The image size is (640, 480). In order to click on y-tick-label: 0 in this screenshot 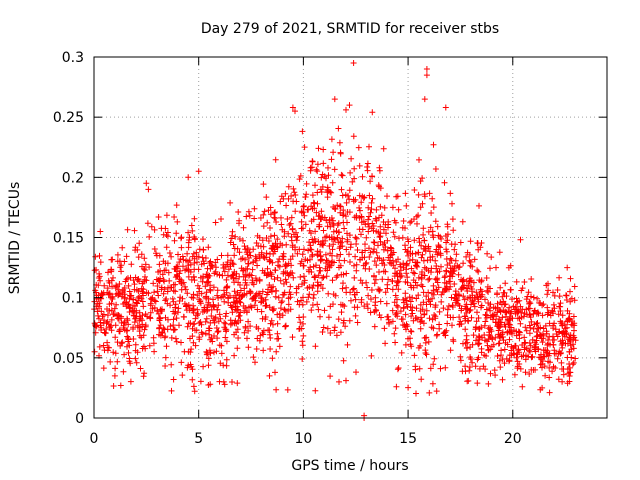, I will do `click(79, 419)`.